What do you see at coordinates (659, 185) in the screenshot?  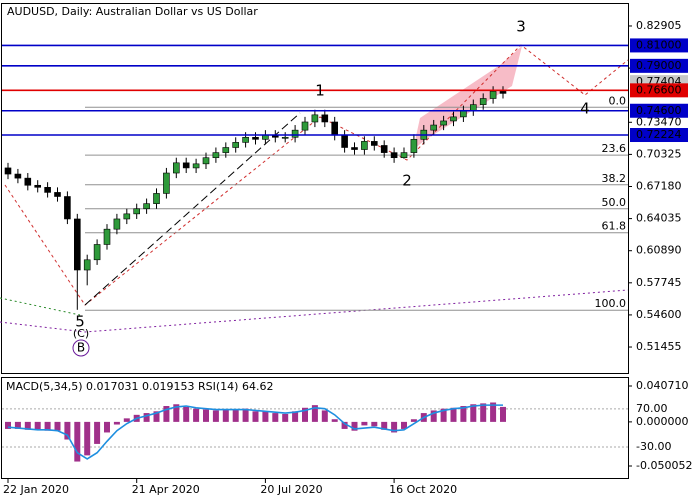 I see `y-tick-label: 0.67180` at bounding box center [659, 185].